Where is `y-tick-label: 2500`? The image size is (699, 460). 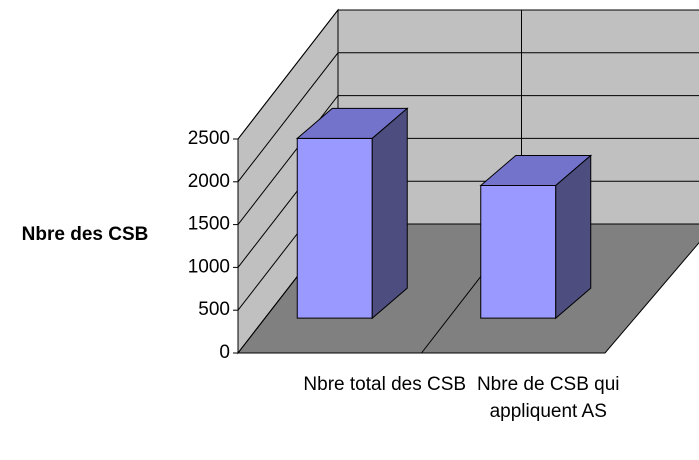 y-tick-label: 2500 is located at coordinates (209, 138).